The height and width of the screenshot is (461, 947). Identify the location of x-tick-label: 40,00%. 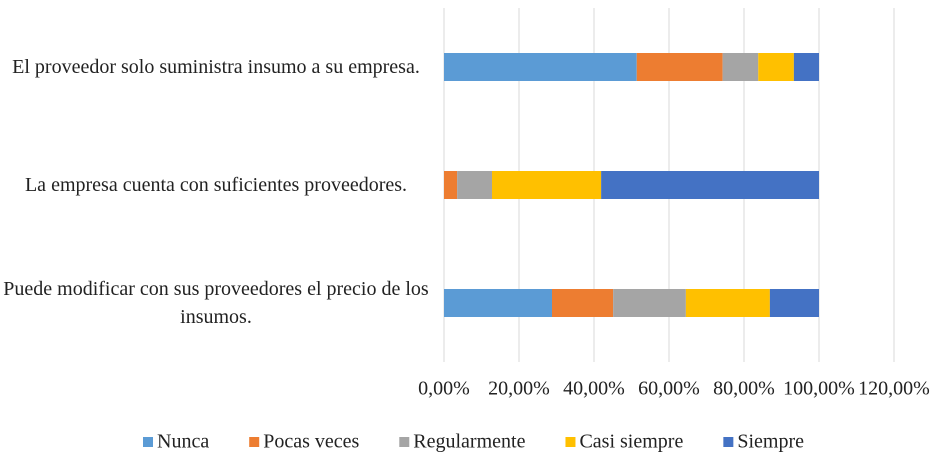
(594, 389).